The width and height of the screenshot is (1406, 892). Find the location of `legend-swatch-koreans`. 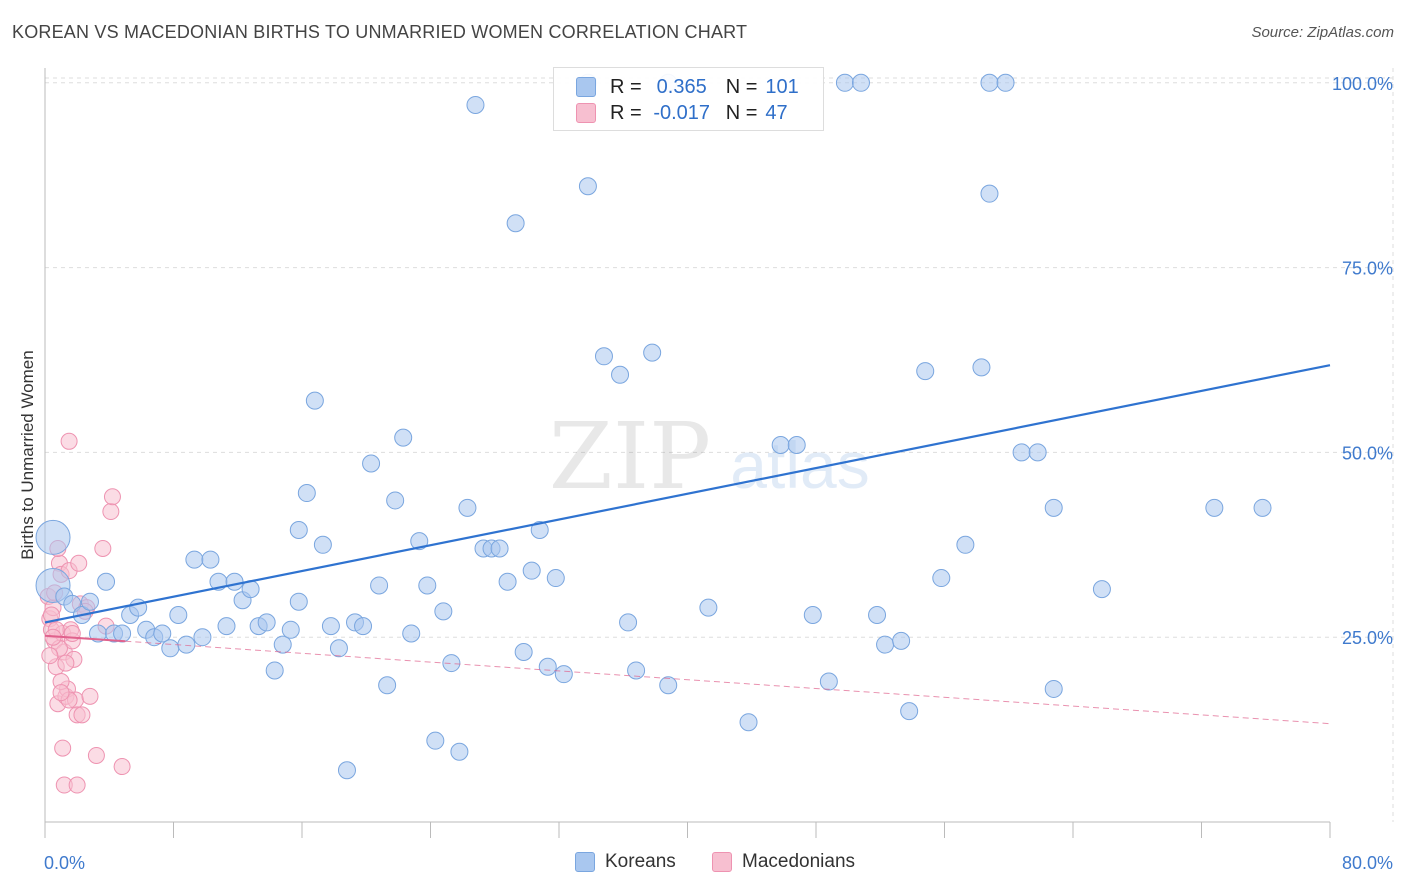

legend-swatch-koreans is located at coordinates (586, 87).